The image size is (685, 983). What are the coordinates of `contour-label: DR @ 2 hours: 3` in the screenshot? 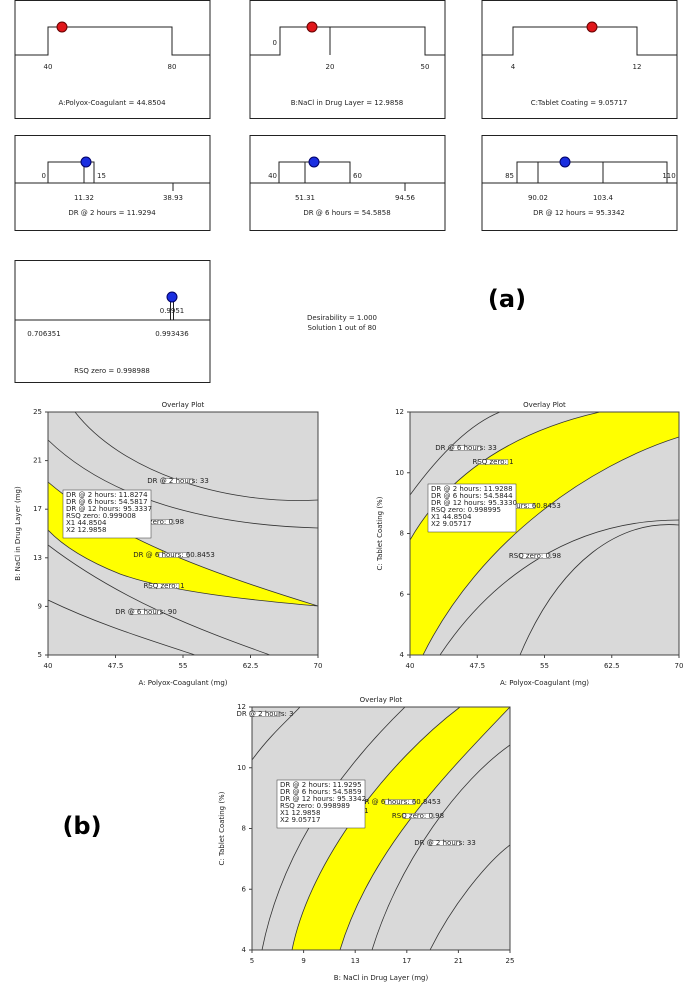 It's located at (264, 714).